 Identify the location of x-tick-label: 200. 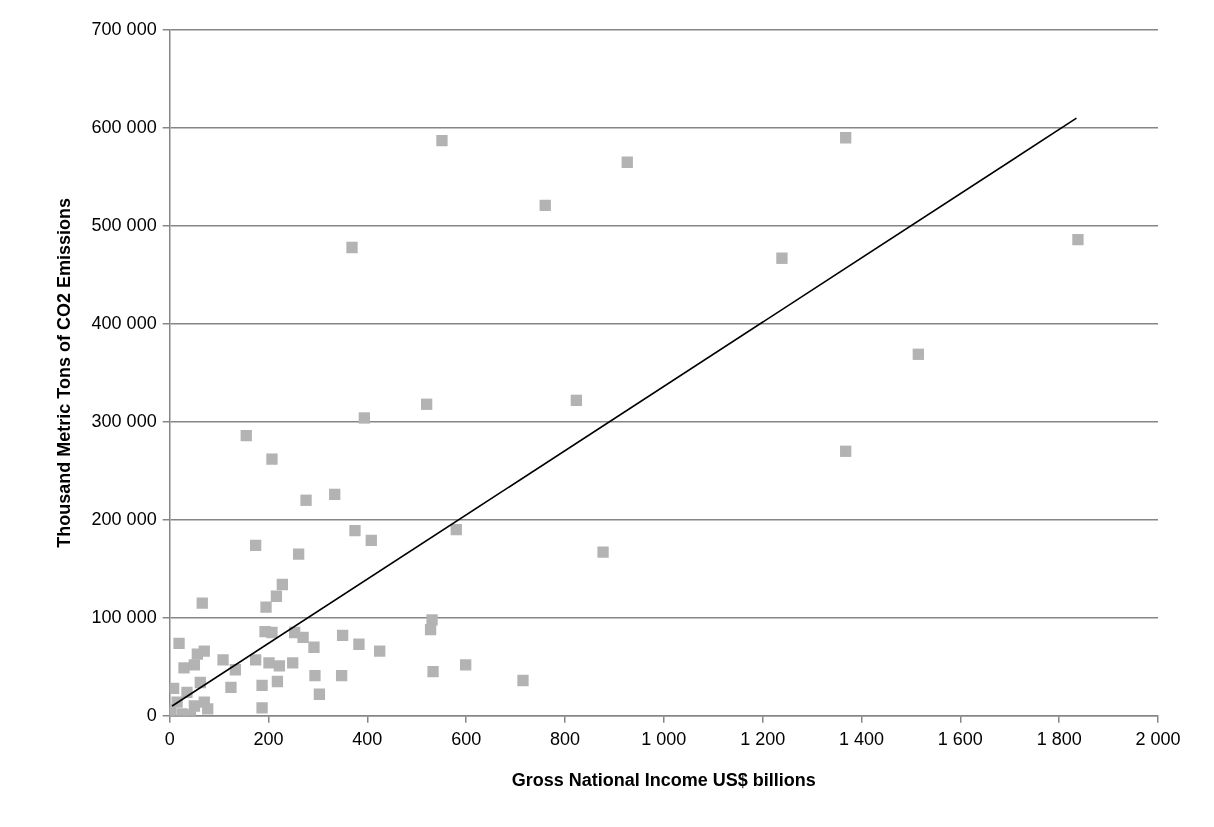
(268, 738).